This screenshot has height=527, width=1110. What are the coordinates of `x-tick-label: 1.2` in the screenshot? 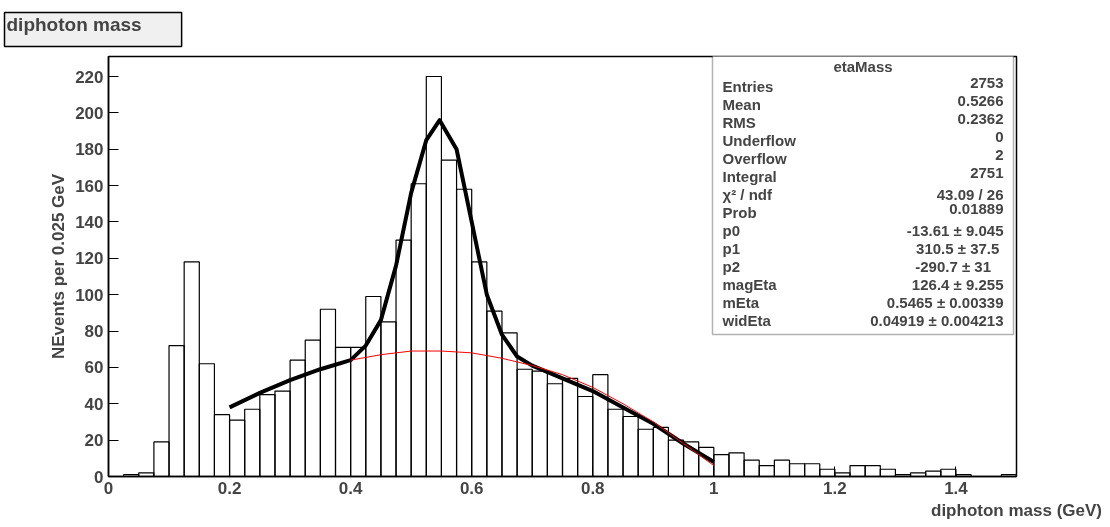 It's located at (835, 488).